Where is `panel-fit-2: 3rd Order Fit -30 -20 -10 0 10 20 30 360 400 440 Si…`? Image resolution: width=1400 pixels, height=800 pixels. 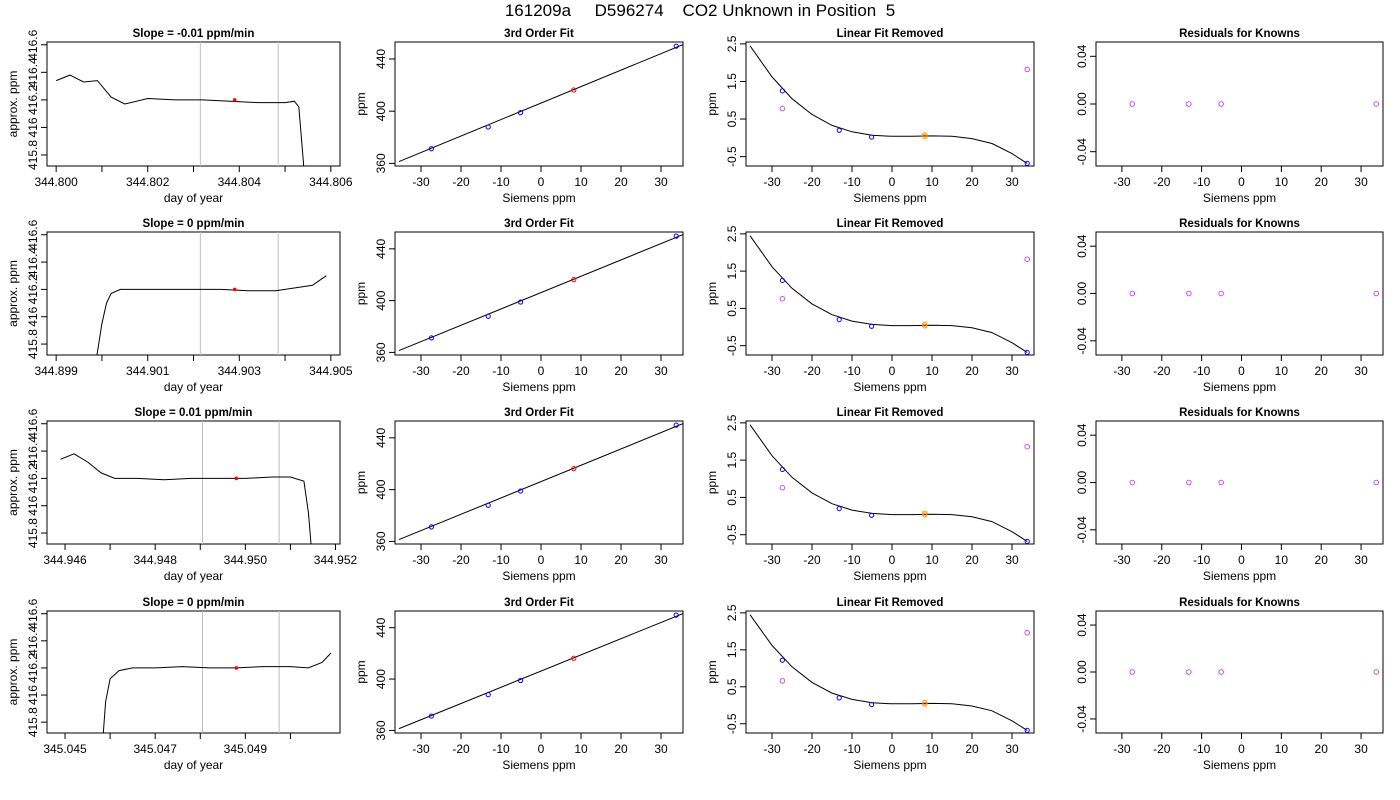
panel-fit-2: 3rd Order Fit -30 -20 -10 0 10 20 30 360 400 440 Si… is located at coordinates (519, 306).